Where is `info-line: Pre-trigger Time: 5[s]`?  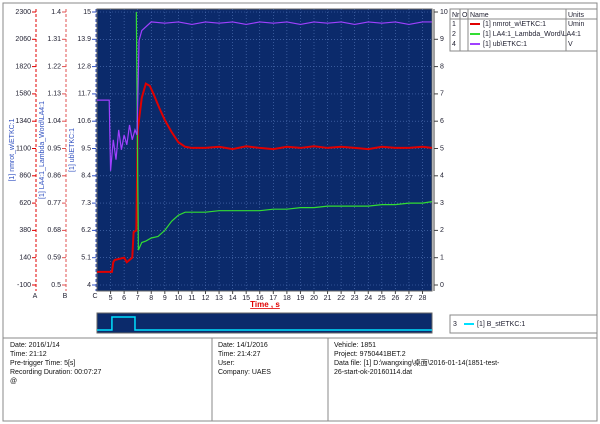
info-line: Pre-trigger Time: 5[s] is located at coordinates (43, 363).